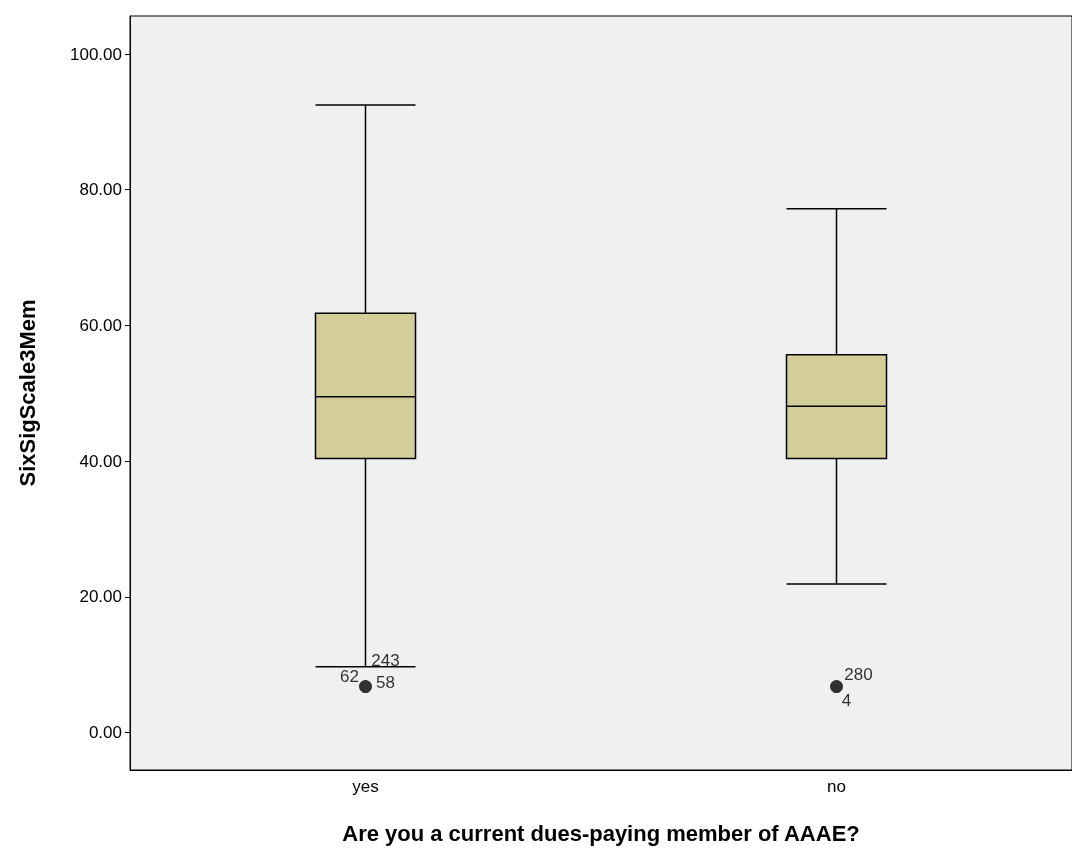  What do you see at coordinates (100, 325) in the screenshot?
I see `y-tick-label: 60.00` at bounding box center [100, 325].